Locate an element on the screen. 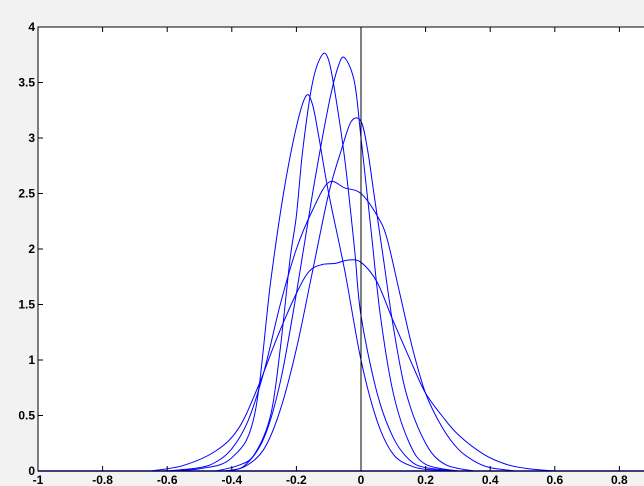  y-tick-label: 1.5 is located at coordinates (26, 305).